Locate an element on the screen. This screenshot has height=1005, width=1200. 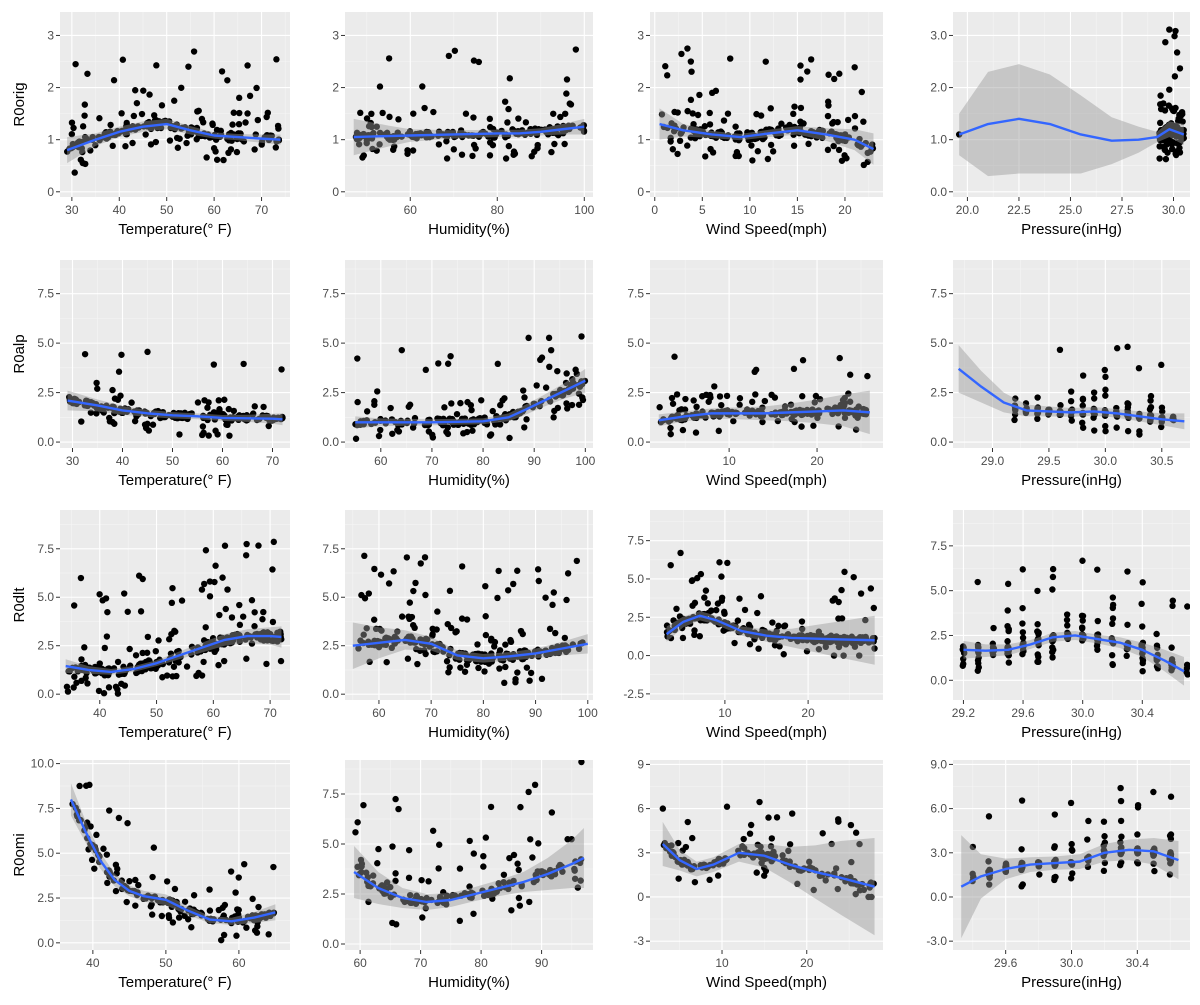
smooth-line is located at coordinates (173, 137).